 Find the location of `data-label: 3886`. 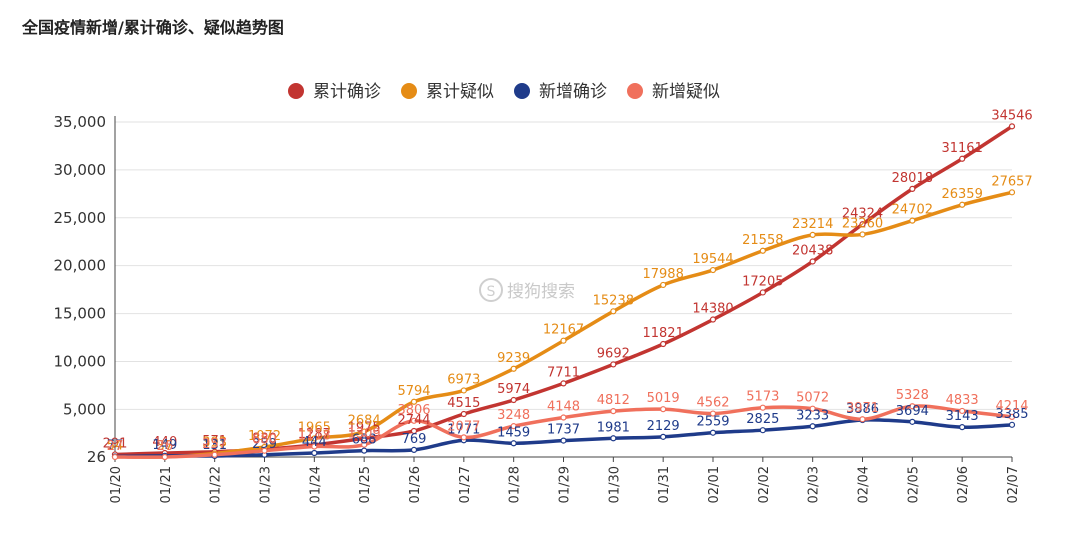

data-label: 3886 is located at coordinates (862, 409).